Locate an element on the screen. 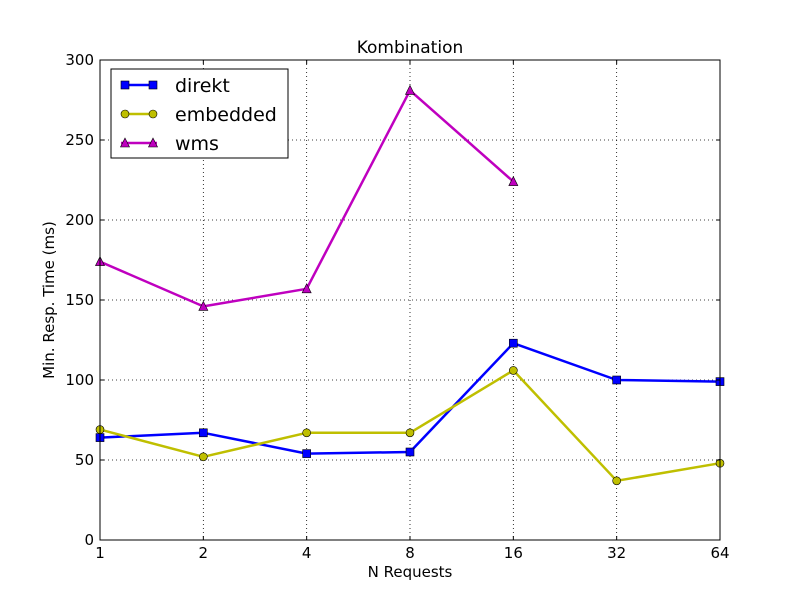 The height and width of the screenshot is (604, 800). y-tick-label: 50 is located at coordinates (84, 460).